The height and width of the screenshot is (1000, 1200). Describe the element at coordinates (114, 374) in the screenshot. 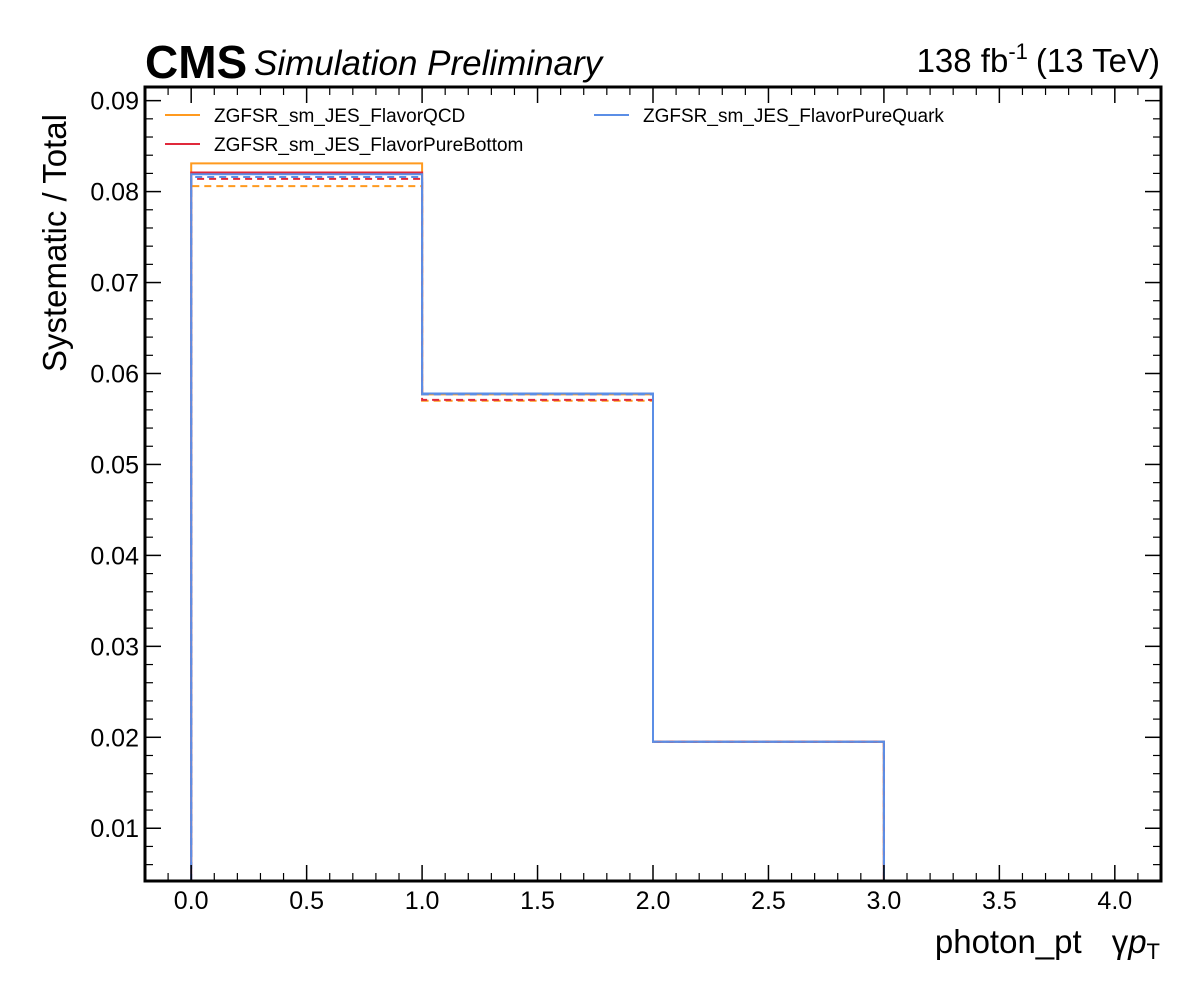

I see `y-tick-label: 0.06` at that location.